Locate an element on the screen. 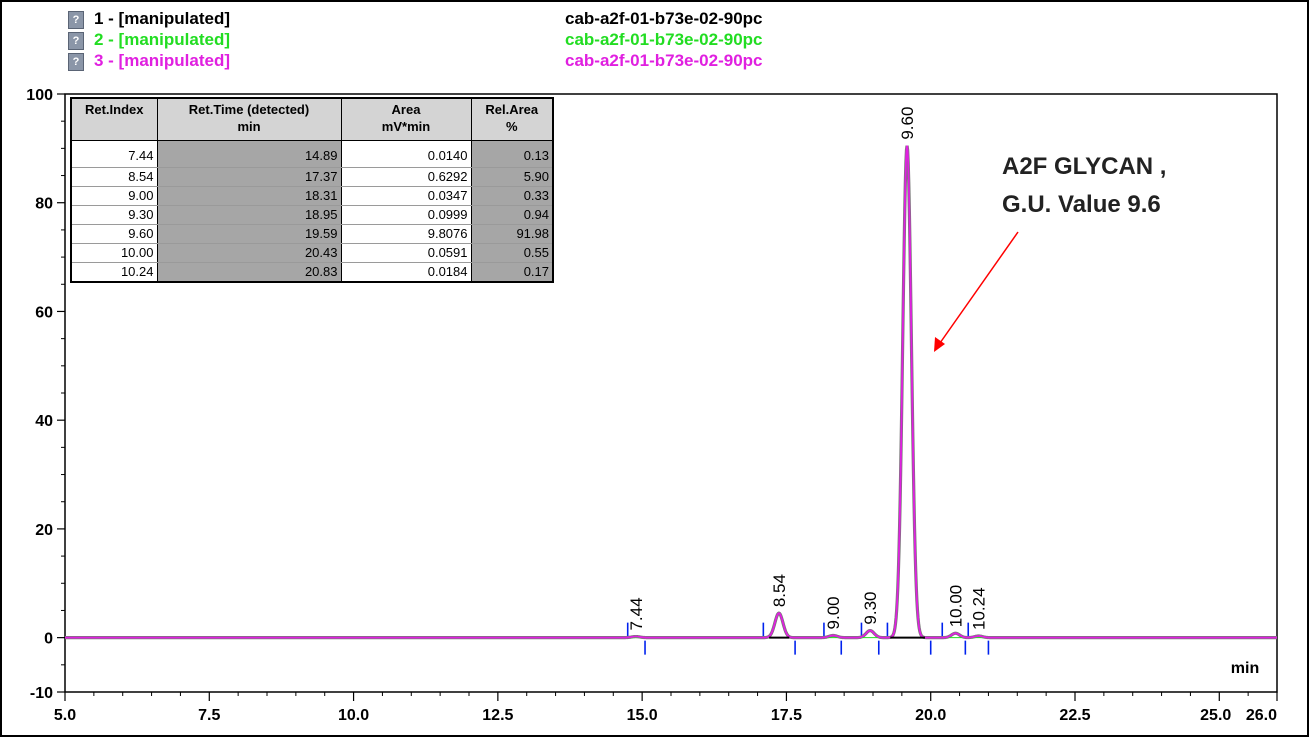 This screenshot has width=1309, height=737. table-cell: 7.44 is located at coordinates (114, 154).